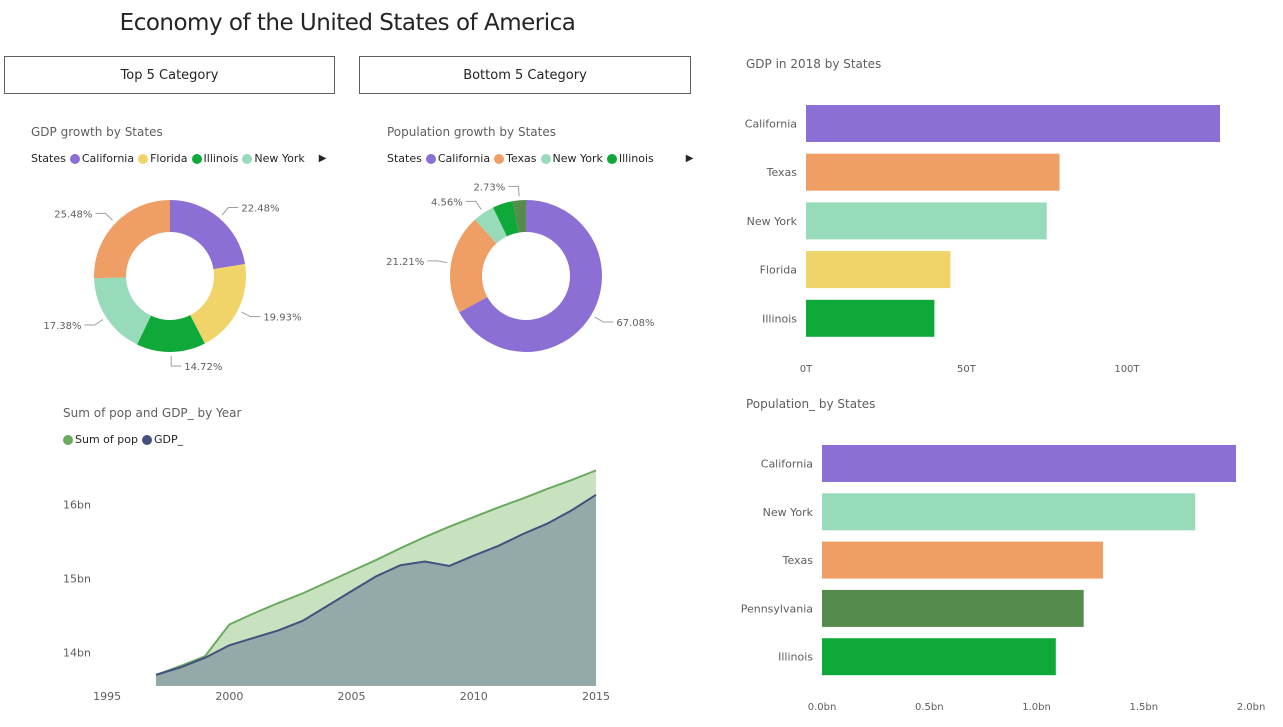 This screenshot has height=727, width=1283. Describe the element at coordinates (376, 584) in the screenshot. I see `series-line-gdp` at that location.